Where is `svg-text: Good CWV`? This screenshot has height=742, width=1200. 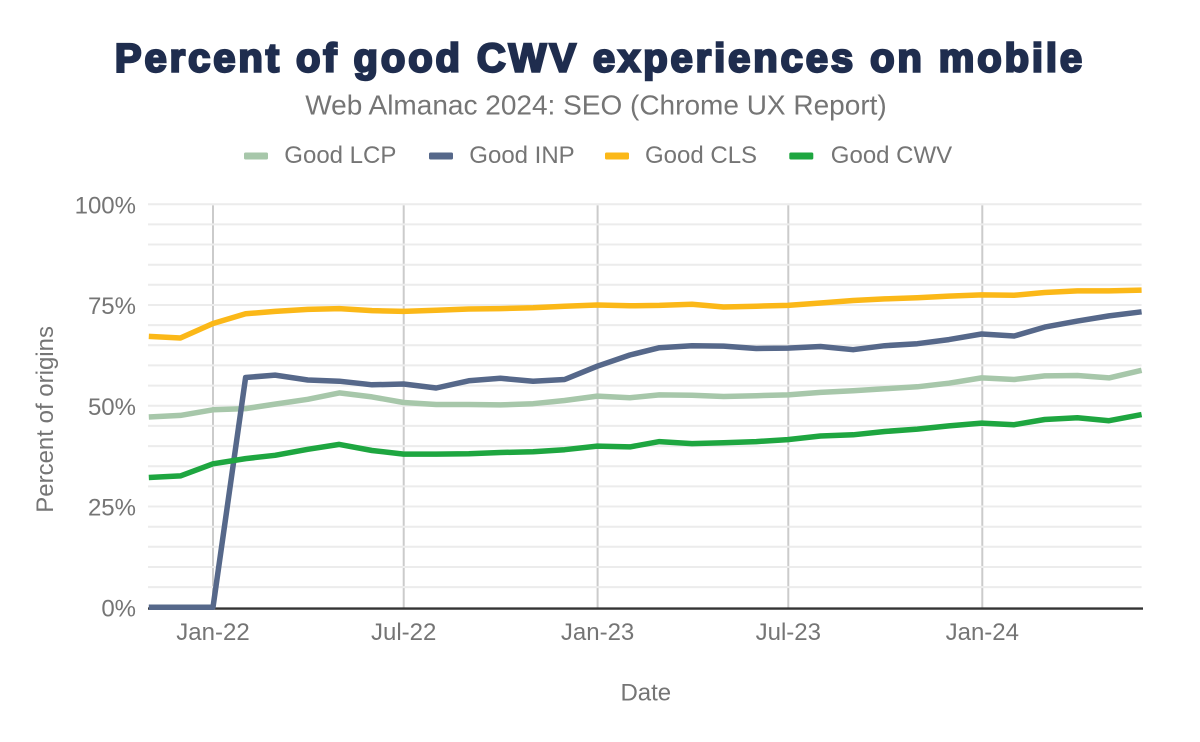
svg-text: Good CWV is located at coordinates (891, 155).